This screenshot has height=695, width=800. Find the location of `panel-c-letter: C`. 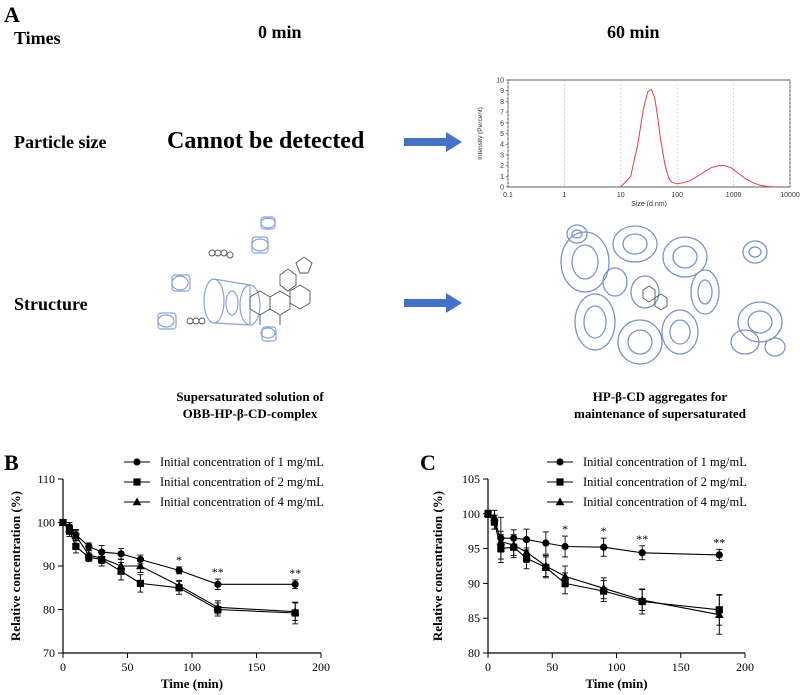

panel-c-letter: C is located at coordinates (428, 462).